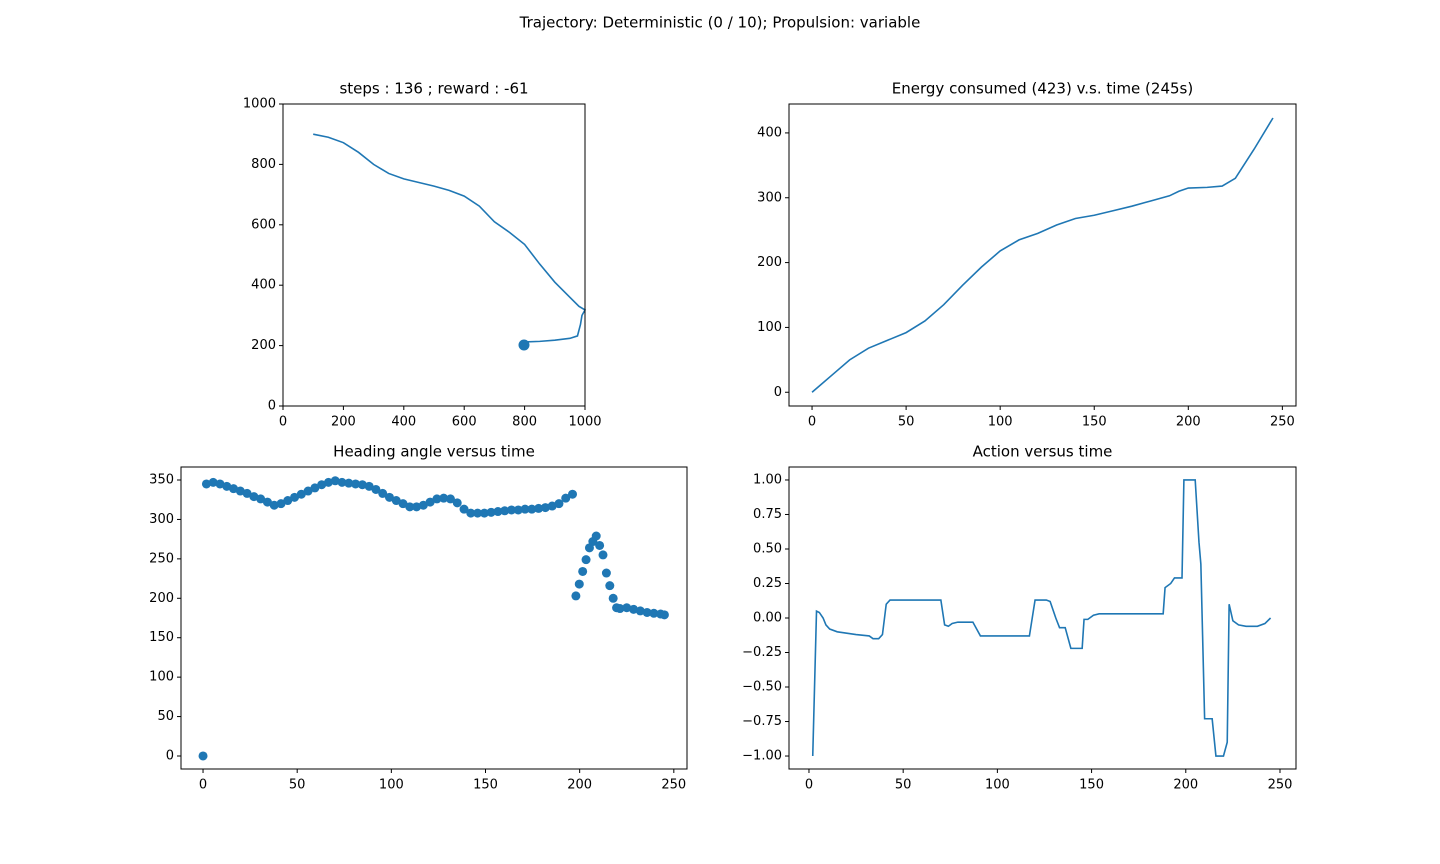 The width and height of the screenshot is (1440, 864). I want to click on y-tick-label: −1.00, so click(762, 756).